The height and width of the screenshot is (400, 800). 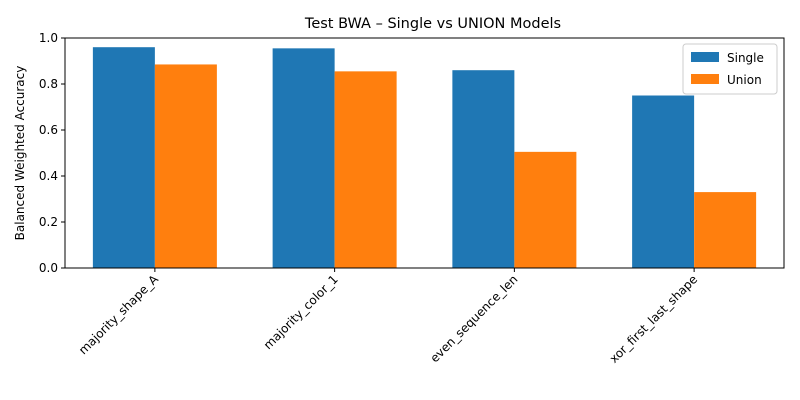 What do you see at coordinates (654, 319) in the screenshot?
I see `x-tick-label: xor_first_last_shape` at bounding box center [654, 319].